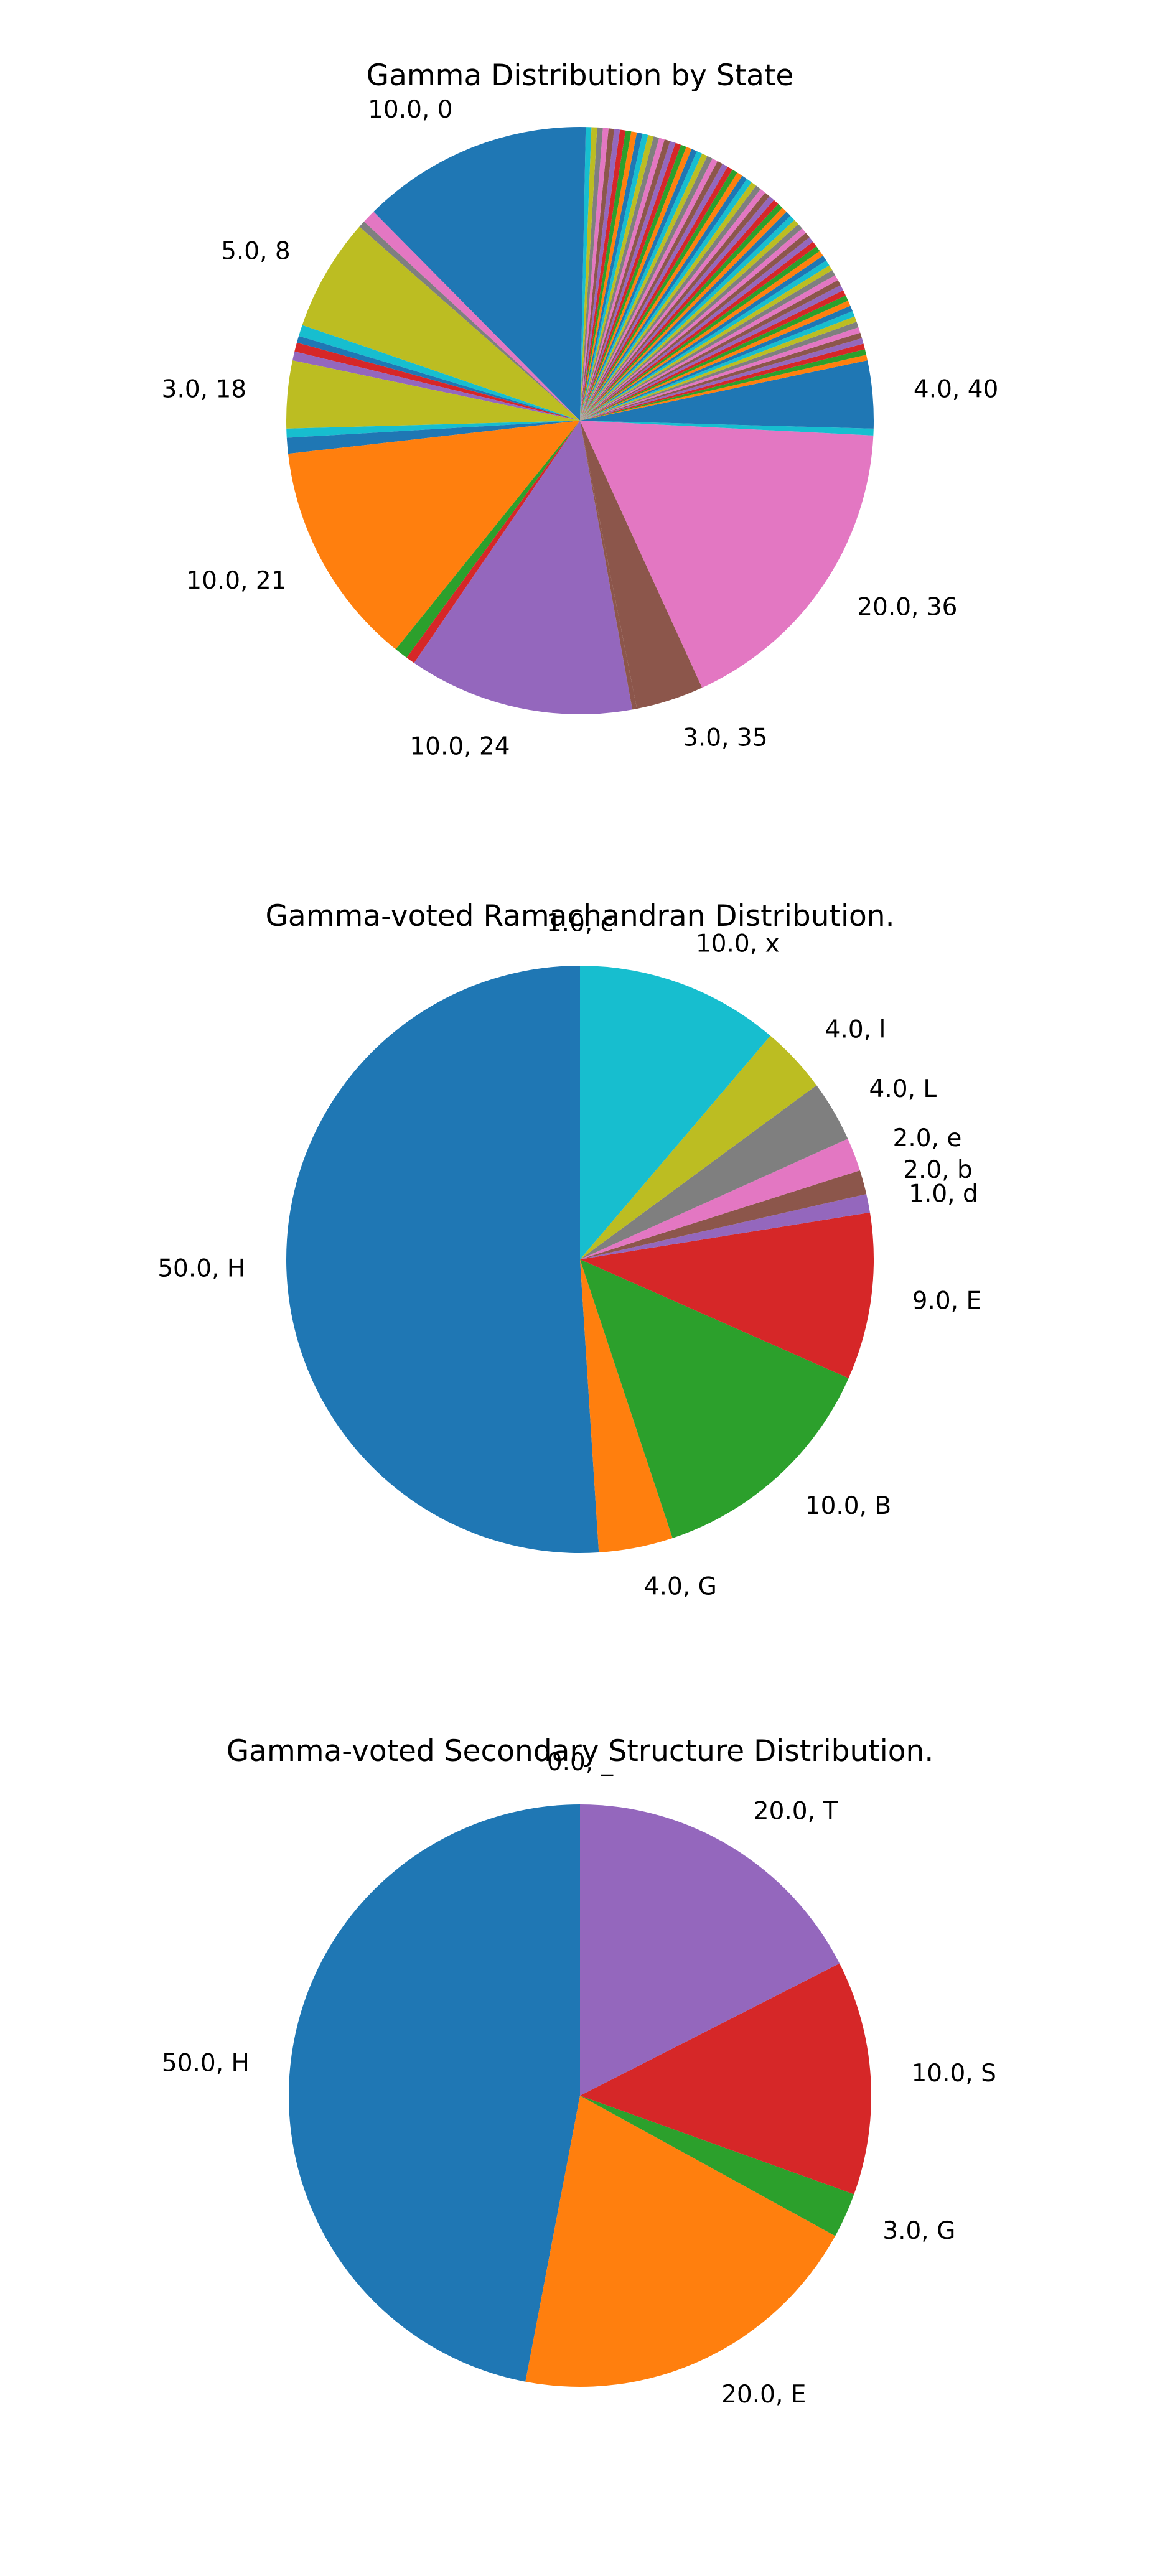  I want to click on slice-label: 10.0, 21, so click(236, 581).